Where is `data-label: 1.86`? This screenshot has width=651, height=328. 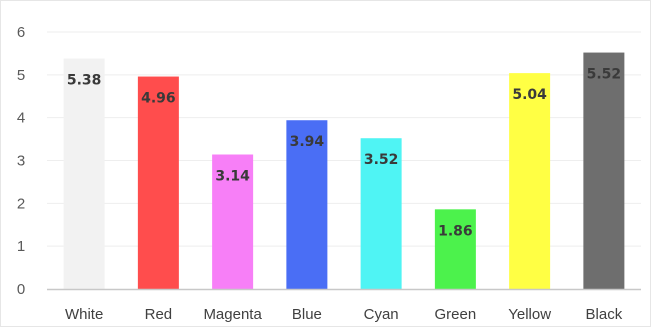
data-label: 1.86 is located at coordinates (455, 231).